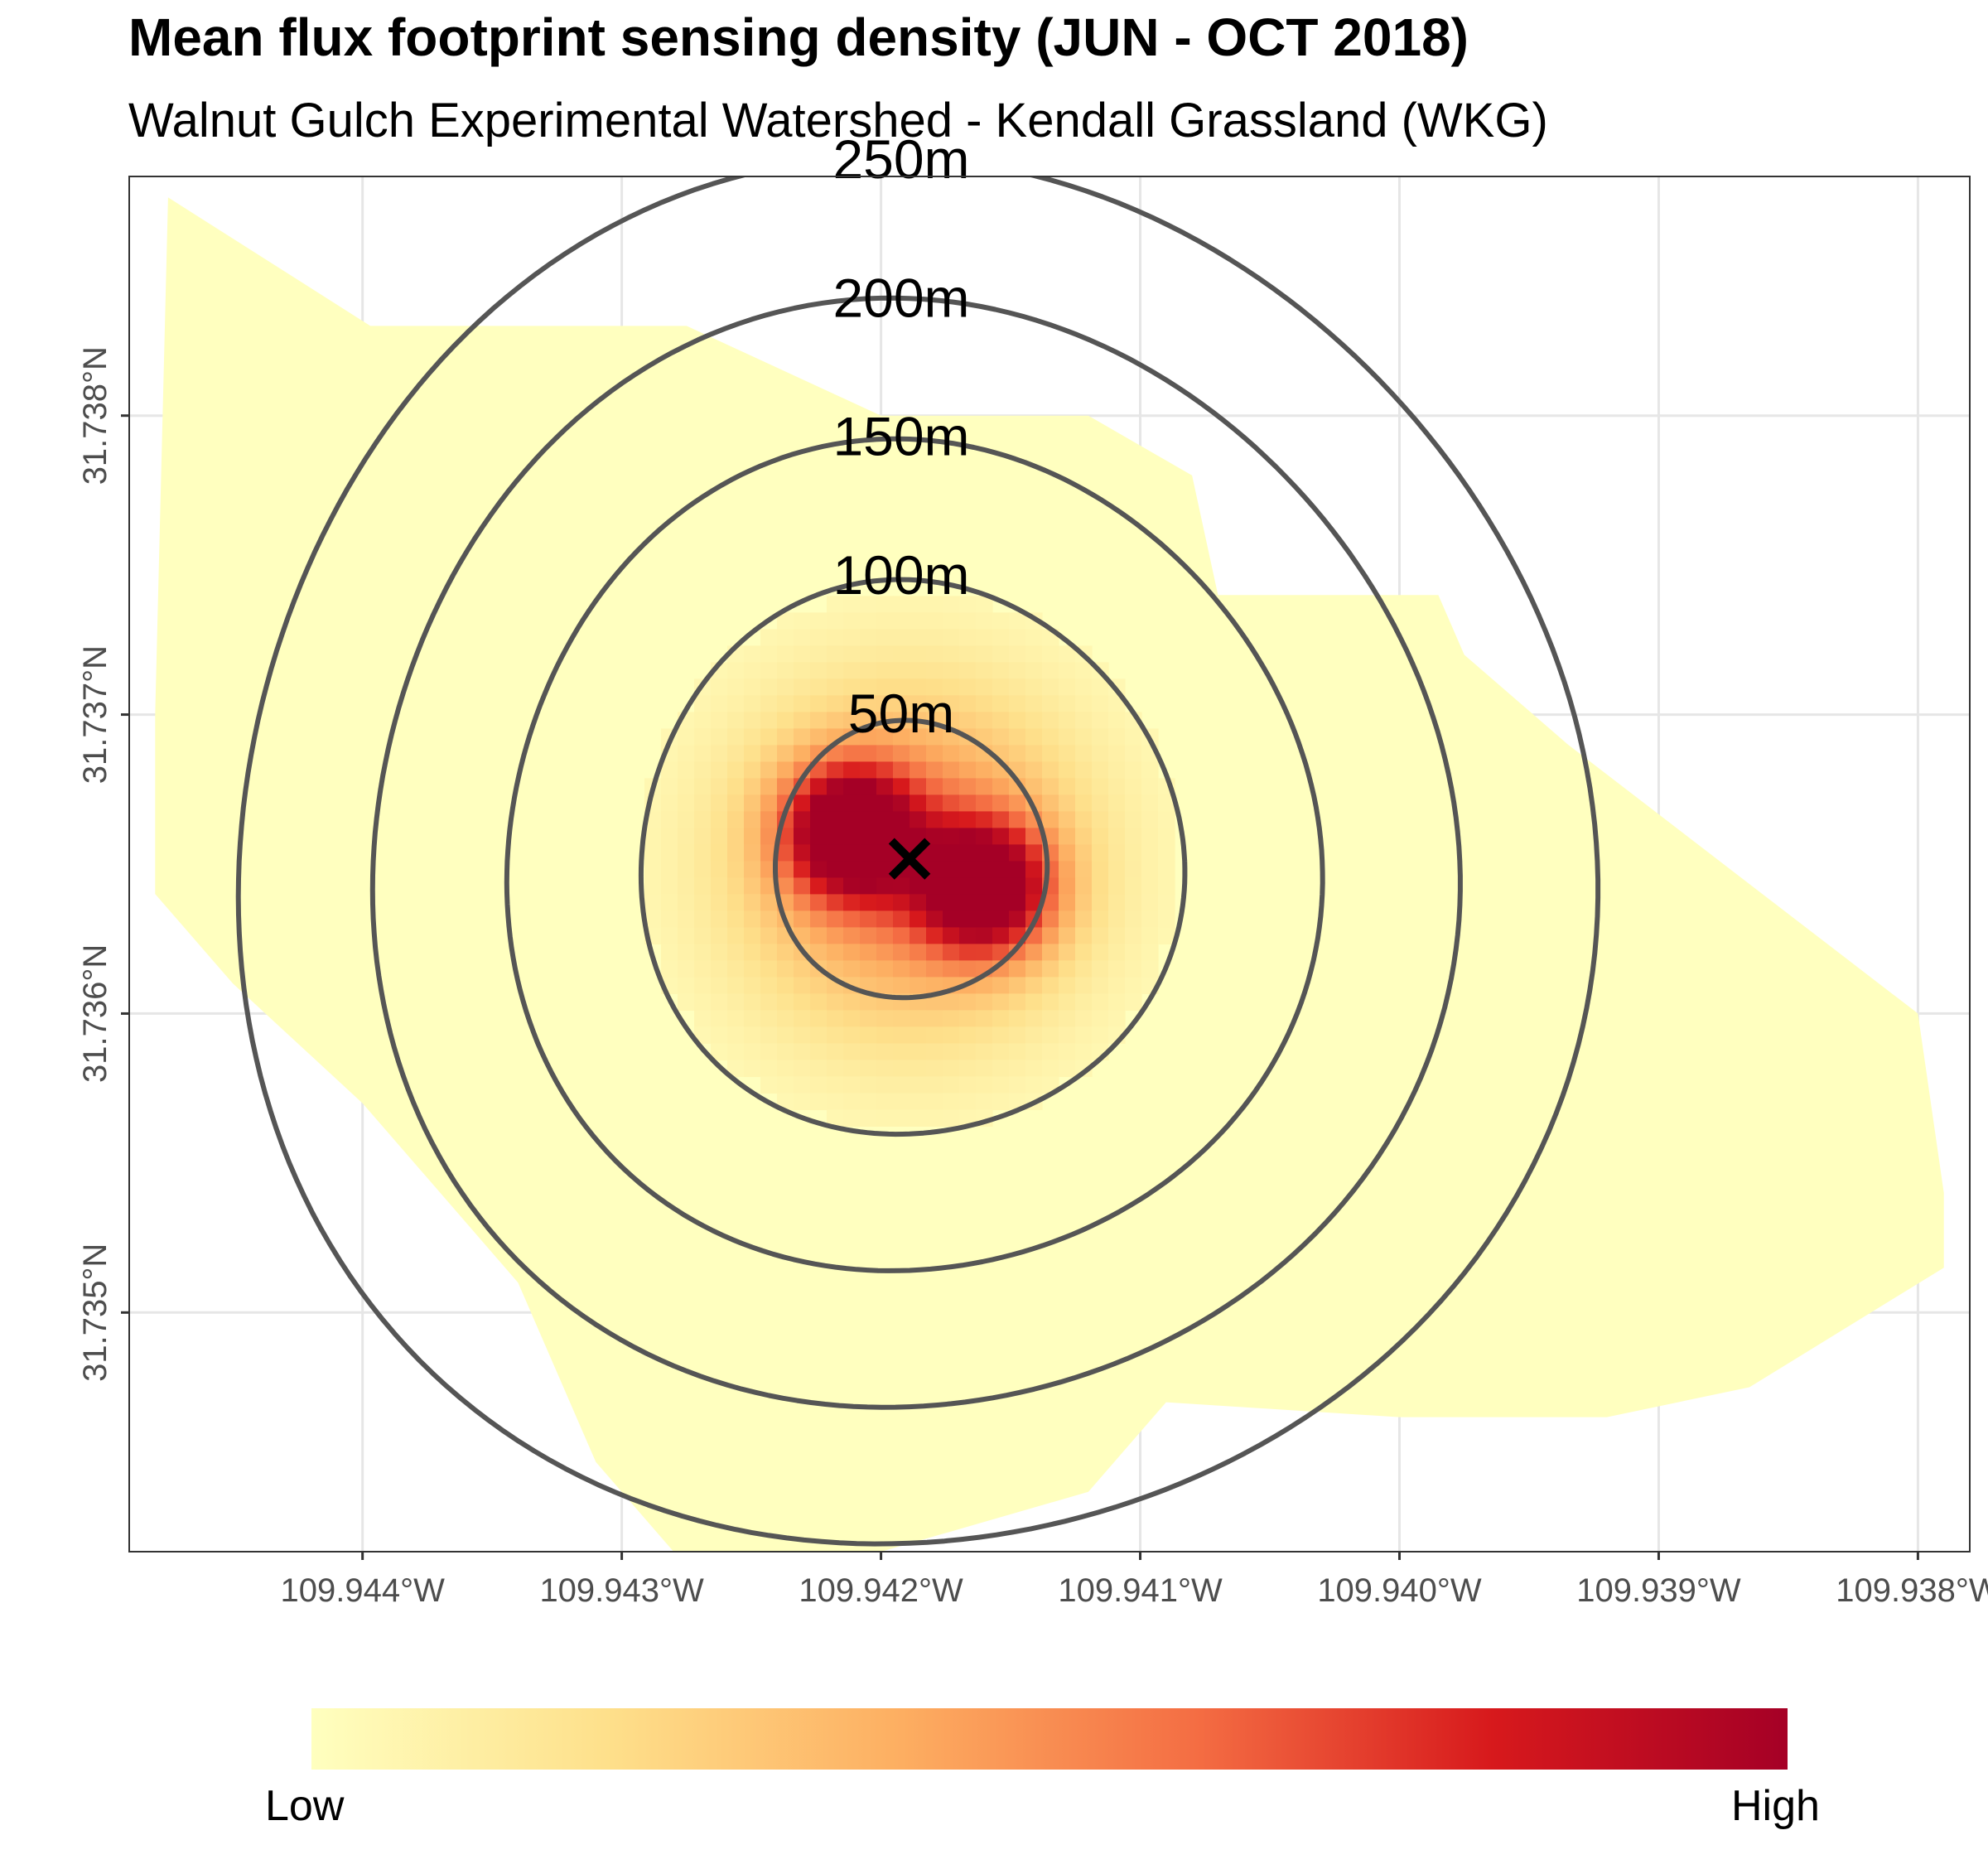 The image size is (1988, 1864). I want to click on tower-x-marker: ×, so click(909, 856).